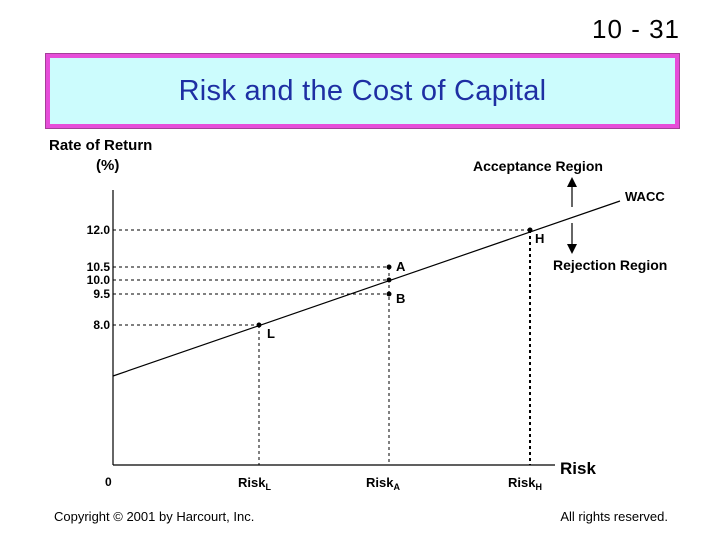 This screenshot has width=720, height=540. I want to click on slide-number: 10 - 31, so click(636, 29).